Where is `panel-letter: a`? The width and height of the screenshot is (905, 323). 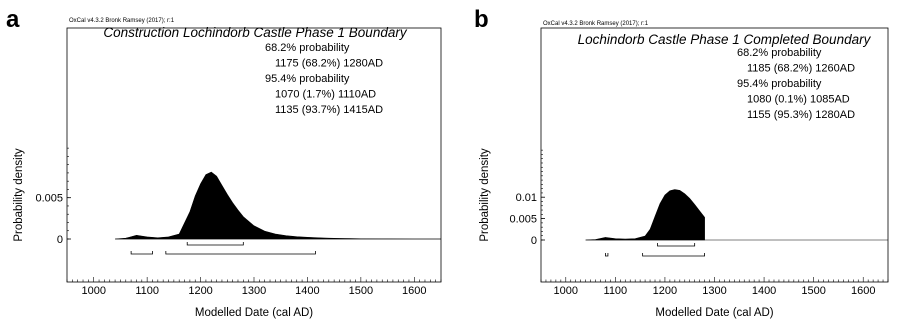
panel-letter: a is located at coordinates (13, 19).